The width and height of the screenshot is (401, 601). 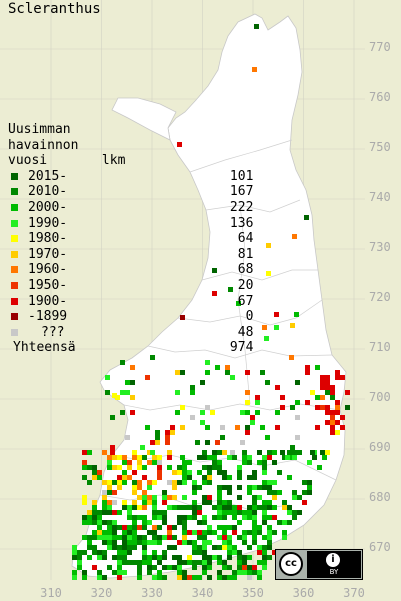 What do you see at coordinates (245, 301) in the screenshot?
I see `legend-count: 67` at bounding box center [245, 301].